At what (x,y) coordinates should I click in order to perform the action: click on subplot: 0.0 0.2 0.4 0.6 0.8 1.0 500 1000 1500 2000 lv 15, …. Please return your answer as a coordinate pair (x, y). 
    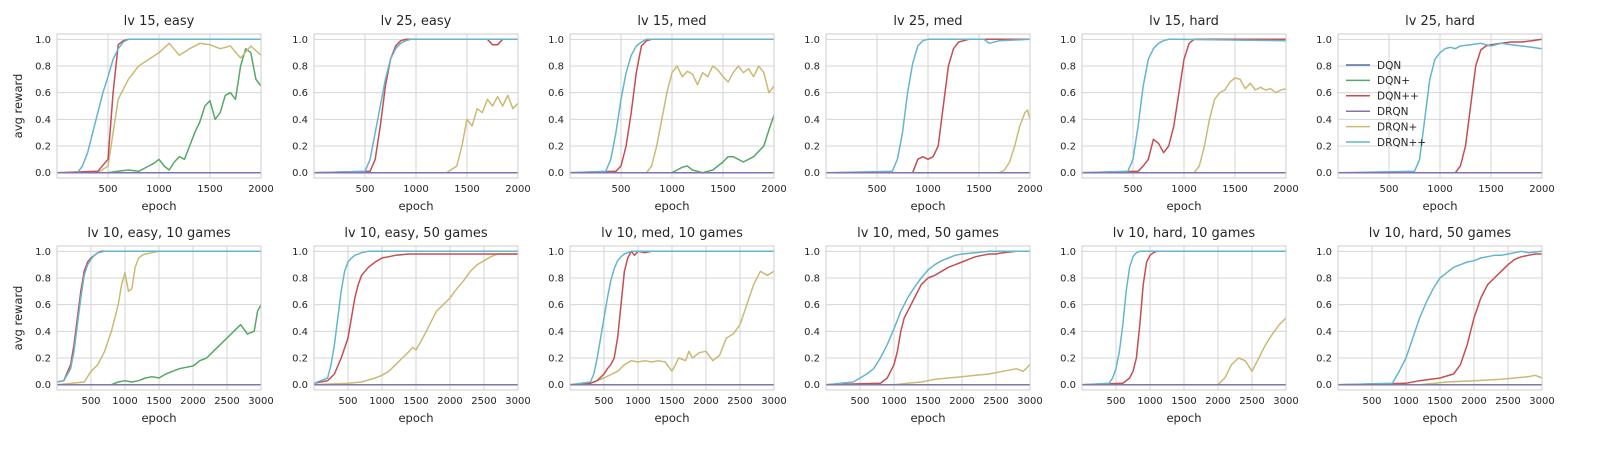
    Looking at the image, I should click on (142, 113).